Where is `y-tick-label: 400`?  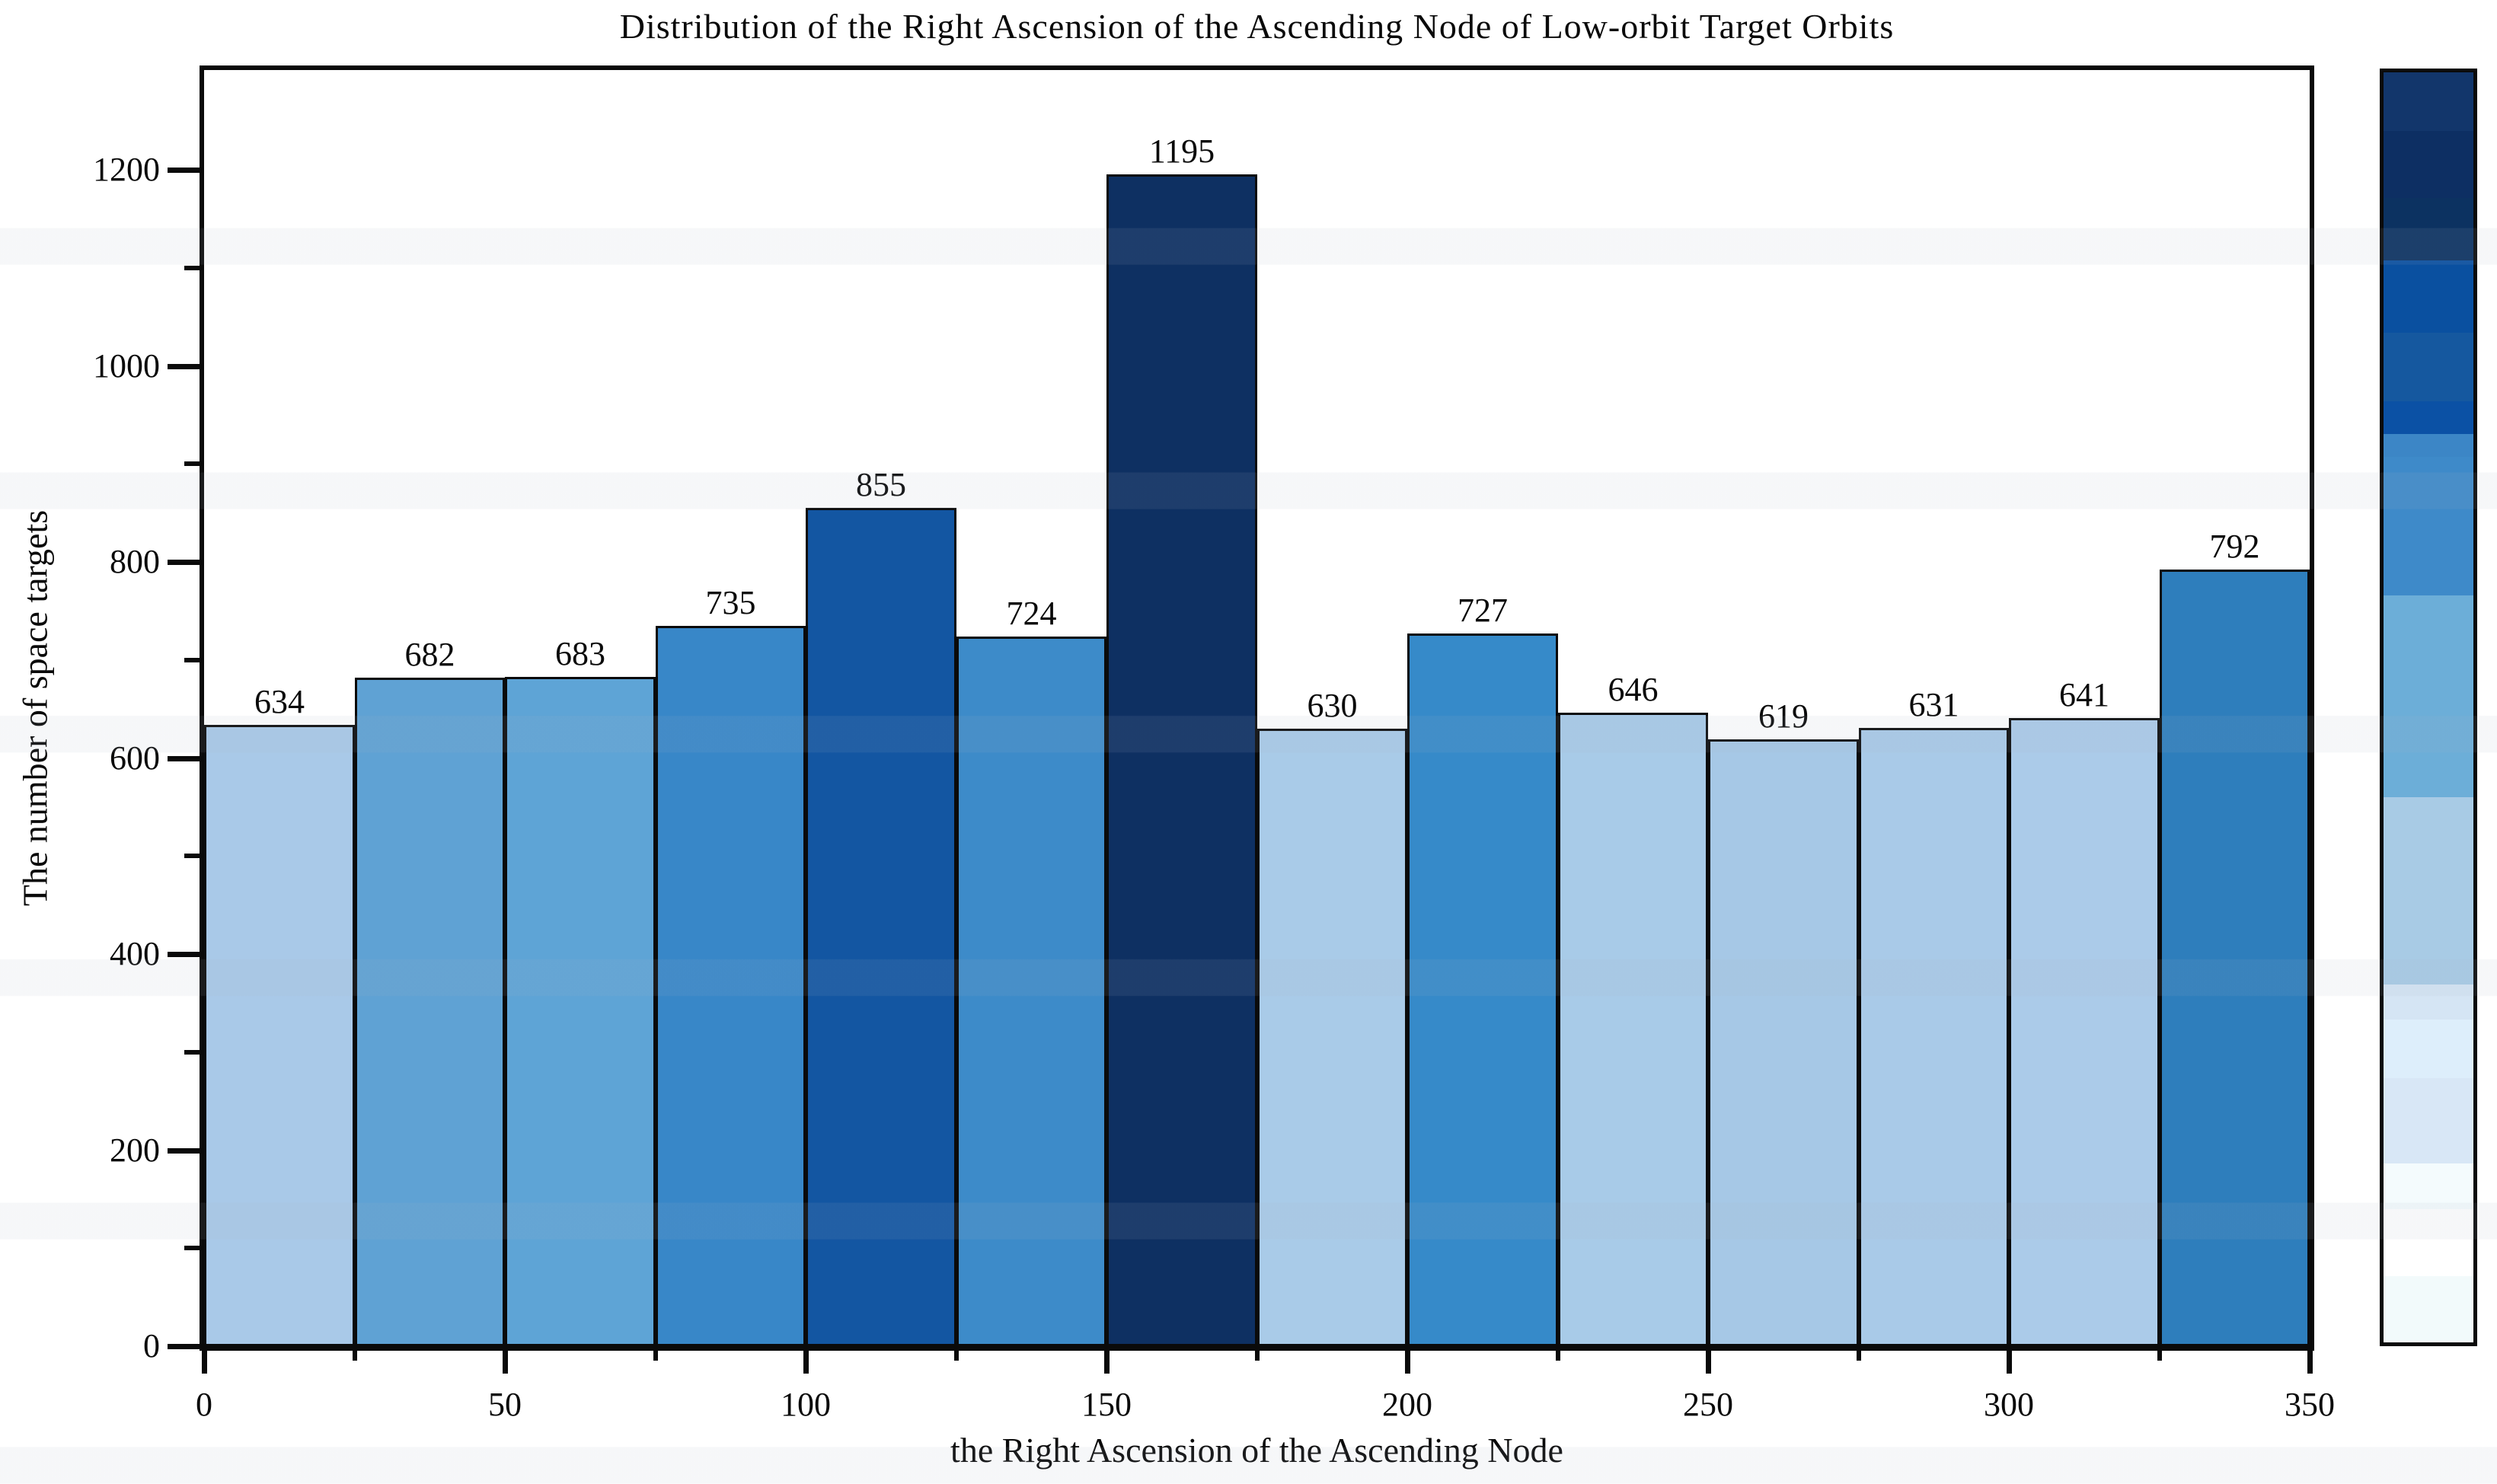
y-tick-label: 400 is located at coordinates (135, 953).